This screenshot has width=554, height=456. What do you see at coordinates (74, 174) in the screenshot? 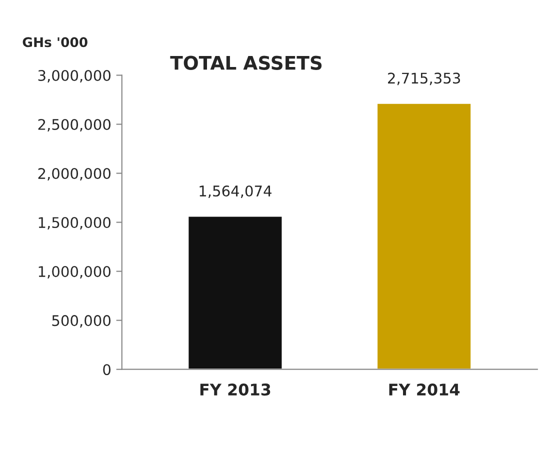
I see `y-tick-label: 2,000,000` at bounding box center [74, 174].